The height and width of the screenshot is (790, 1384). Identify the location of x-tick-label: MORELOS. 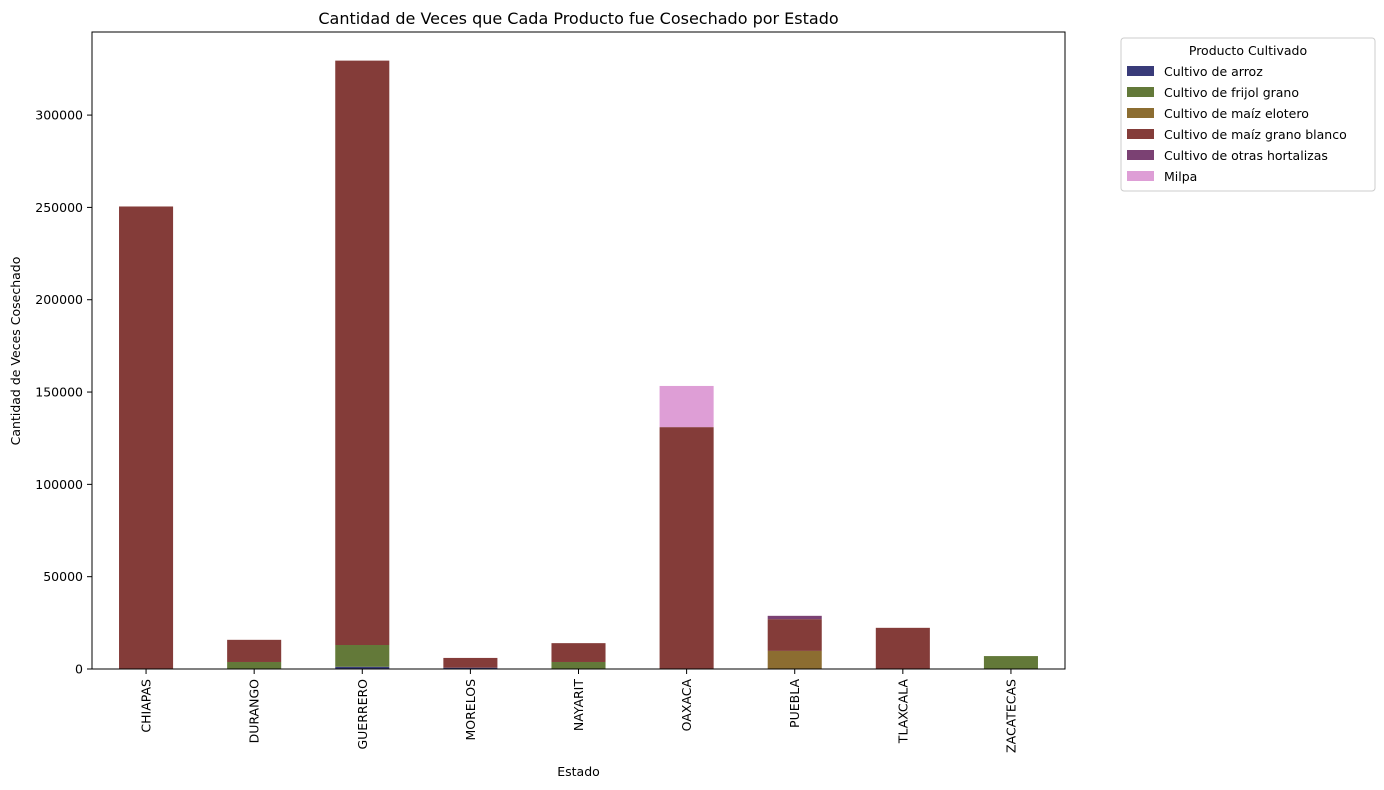
(470, 710).